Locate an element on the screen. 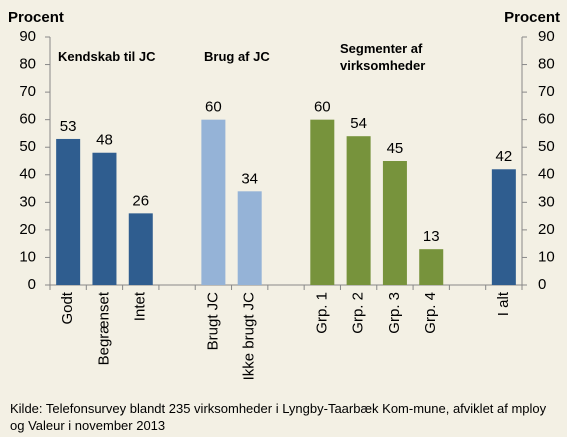 Image resolution: width=567 pixels, height=437 pixels. y-tick-label: 80 is located at coordinates (27, 64).